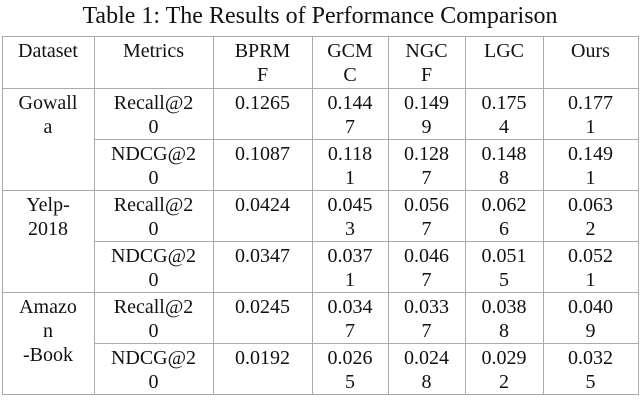 This screenshot has height=400, width=640. Describe the element at coordinates (590, 267) in the screenshot. I see `value-cell: 0.052 1` at that location.